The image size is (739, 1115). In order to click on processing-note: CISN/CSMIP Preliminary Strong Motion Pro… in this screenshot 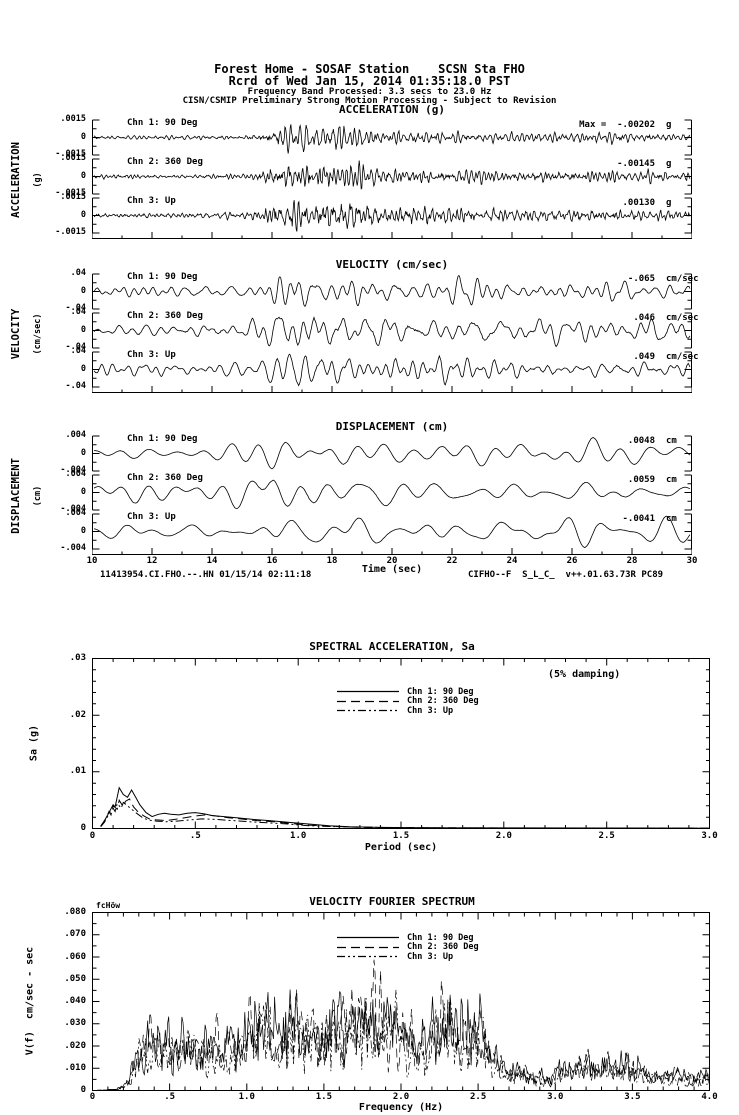, I will do `click(369, 101)`.